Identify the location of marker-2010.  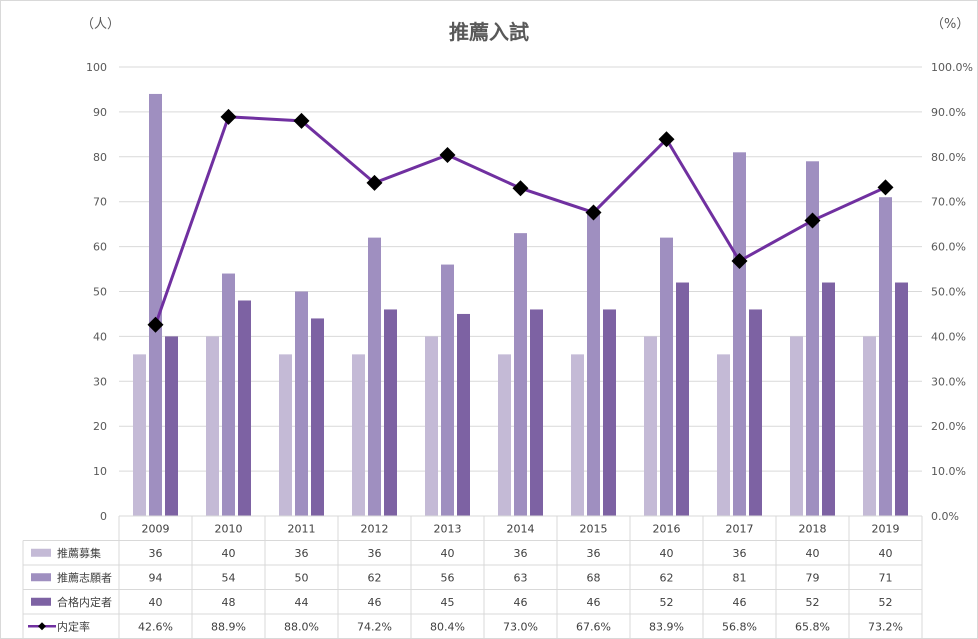
(228, 116).